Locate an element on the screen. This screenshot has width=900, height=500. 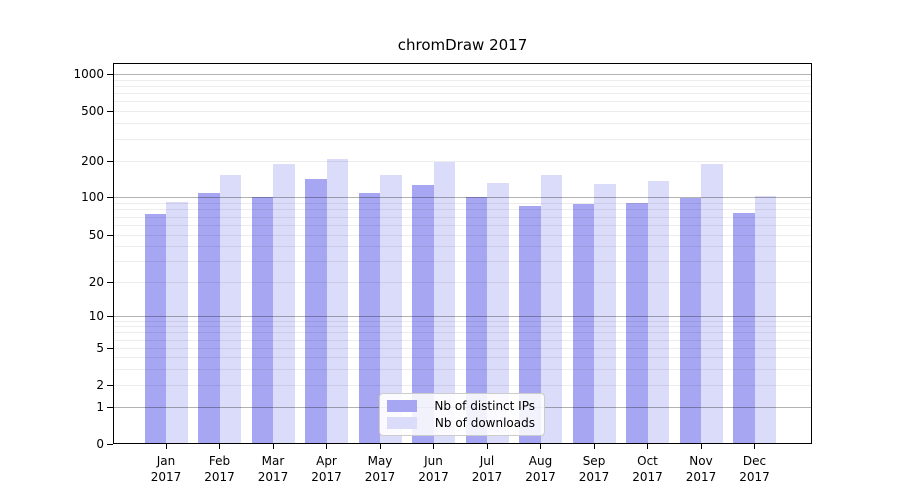
bar-distinct-ips-feb is located at coordinates (209, 318).